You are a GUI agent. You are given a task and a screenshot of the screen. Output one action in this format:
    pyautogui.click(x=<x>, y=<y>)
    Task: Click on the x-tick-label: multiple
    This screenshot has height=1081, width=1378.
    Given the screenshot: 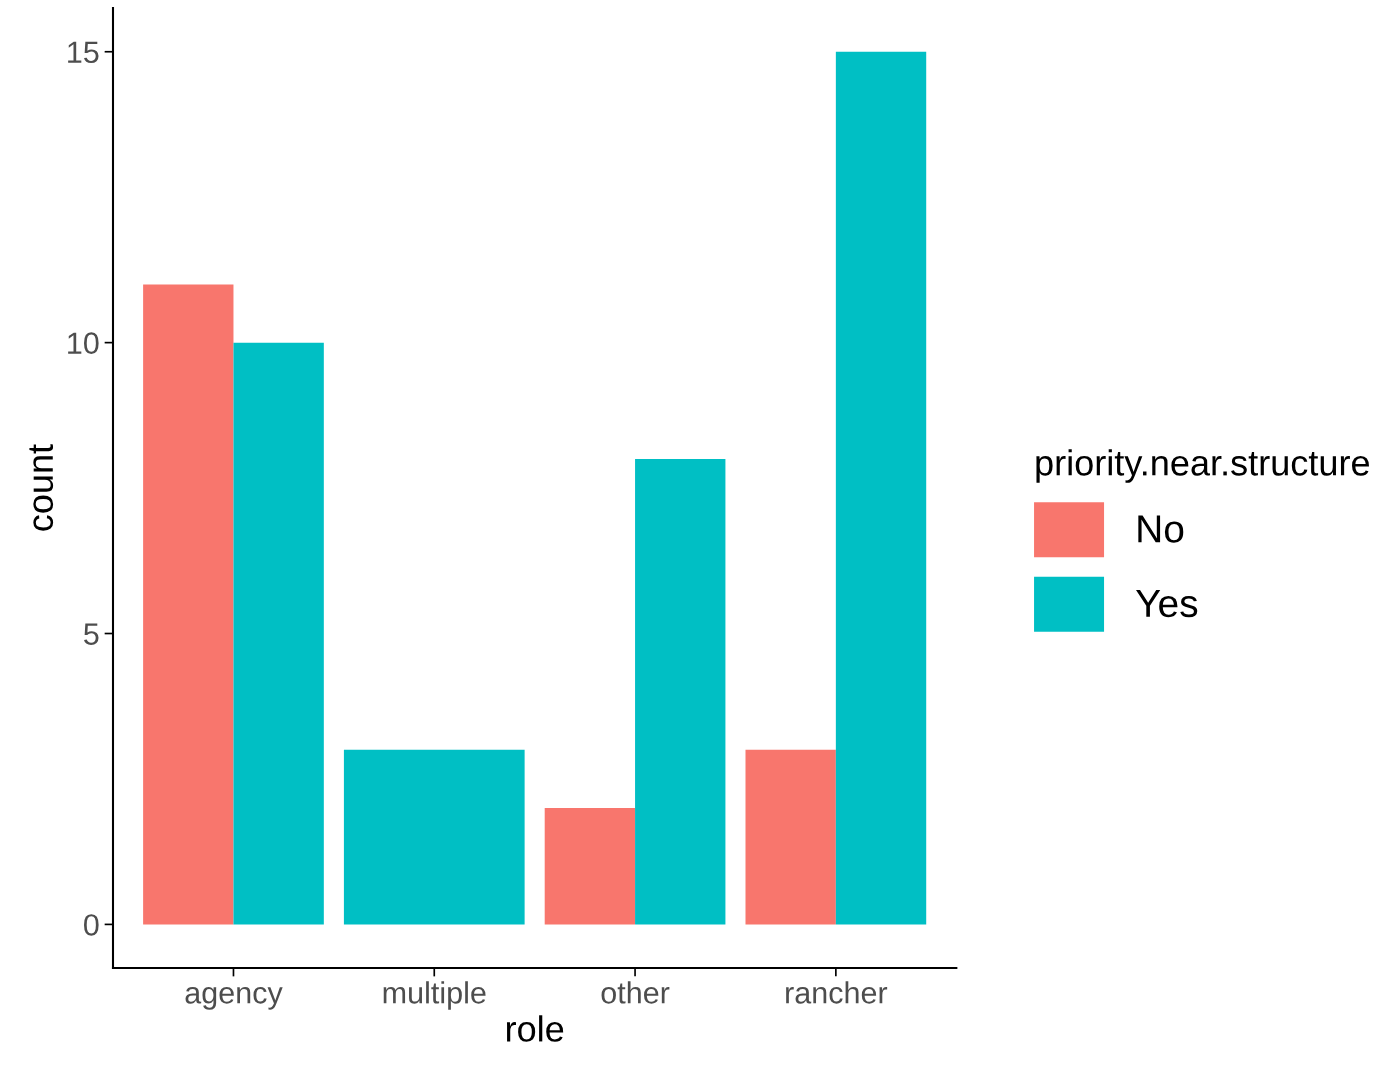 What is the action you would take?
    pyautogui.click(x=434, y=995)
    